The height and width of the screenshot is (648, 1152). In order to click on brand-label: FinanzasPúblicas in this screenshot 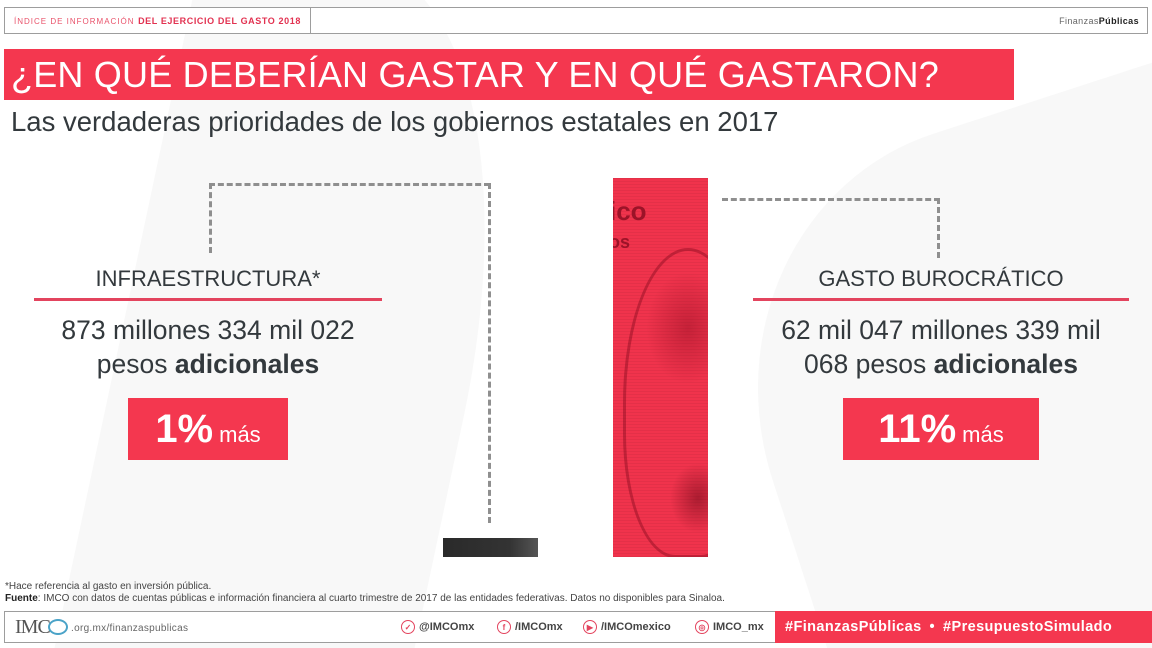, I will do `click(1099, 21)`.